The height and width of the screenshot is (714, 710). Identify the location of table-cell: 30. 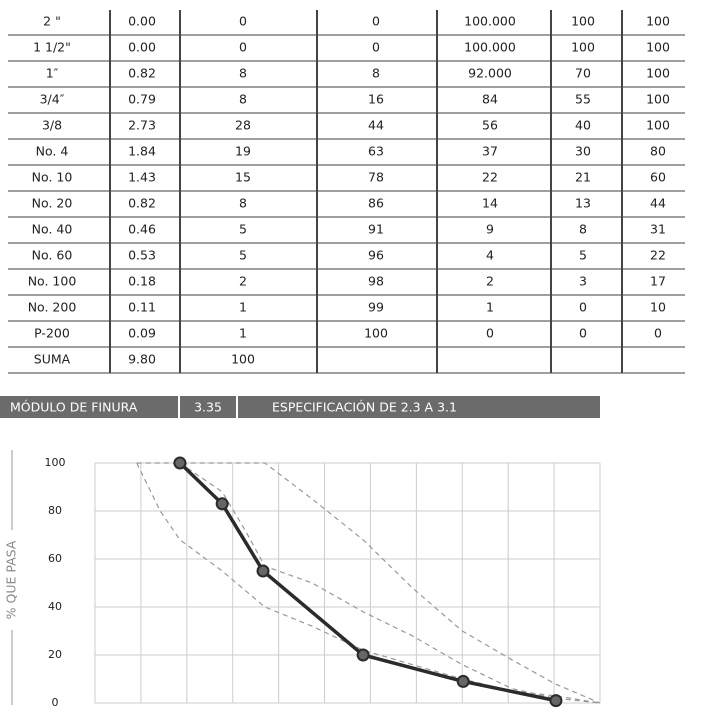
(583, 151).